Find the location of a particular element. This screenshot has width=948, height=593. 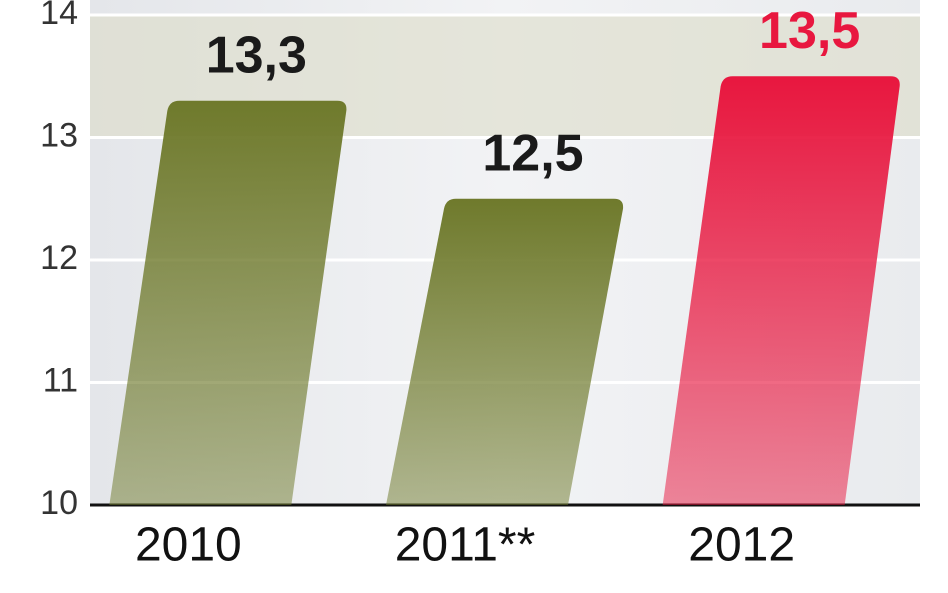

y-tick-label: 14 is located at coordinates (59, 16).